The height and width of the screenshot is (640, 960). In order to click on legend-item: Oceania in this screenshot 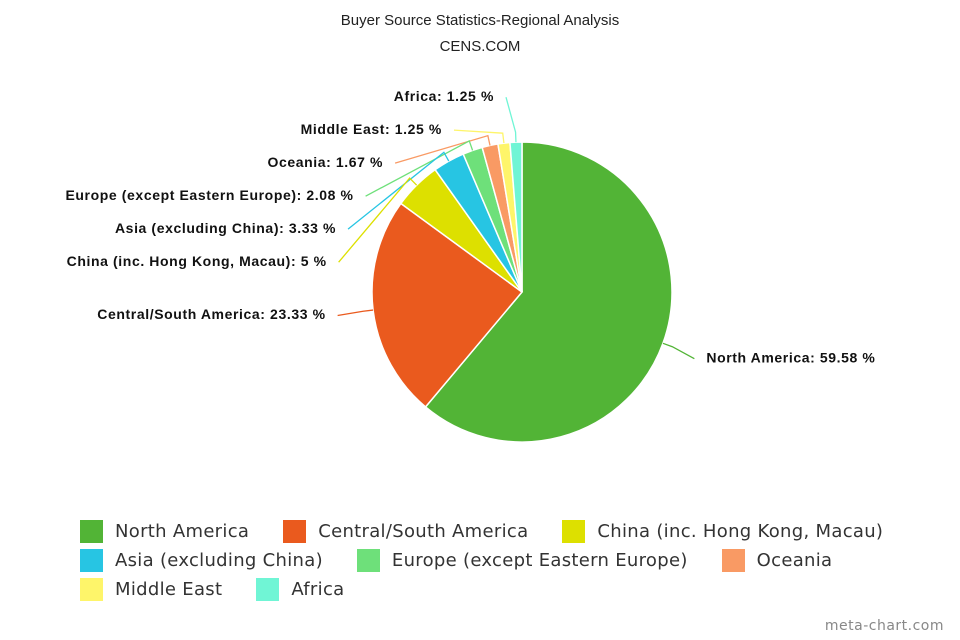, I will do `click(777, 560)`.